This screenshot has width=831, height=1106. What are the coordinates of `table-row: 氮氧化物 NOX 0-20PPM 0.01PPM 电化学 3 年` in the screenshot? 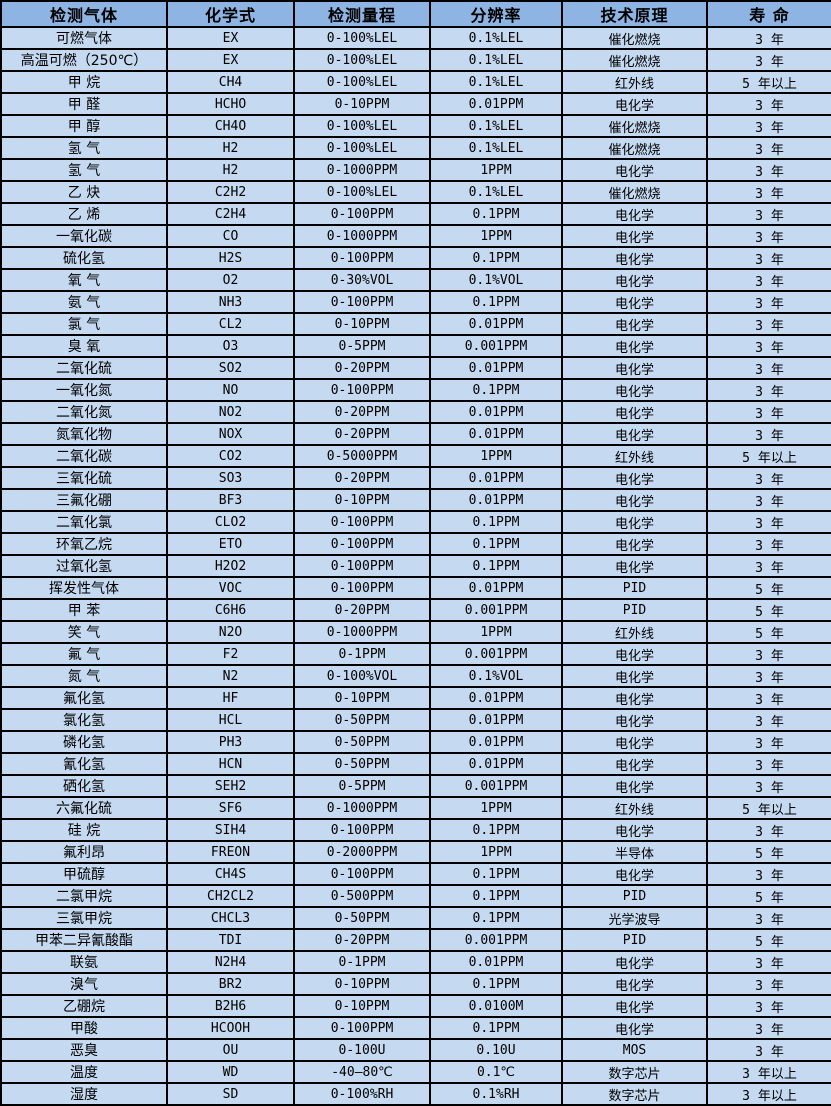 It's located at (415, 434).